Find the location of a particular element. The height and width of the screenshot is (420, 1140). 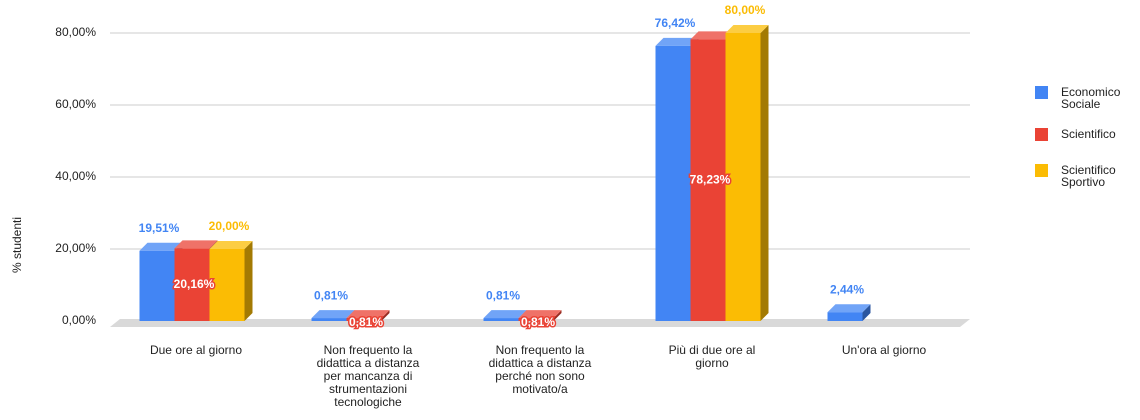

legend-label: Scientifico Sportivo is located at coordinates (1088, 176).